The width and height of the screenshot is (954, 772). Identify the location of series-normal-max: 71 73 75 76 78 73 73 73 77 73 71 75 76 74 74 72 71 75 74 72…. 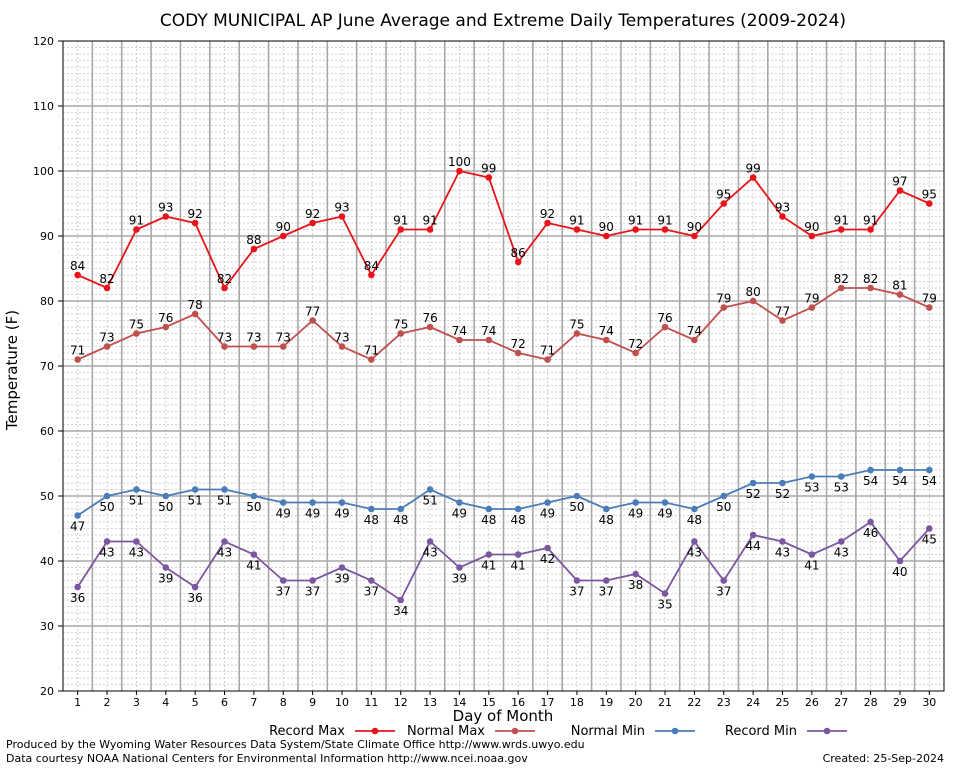
(503, 317).